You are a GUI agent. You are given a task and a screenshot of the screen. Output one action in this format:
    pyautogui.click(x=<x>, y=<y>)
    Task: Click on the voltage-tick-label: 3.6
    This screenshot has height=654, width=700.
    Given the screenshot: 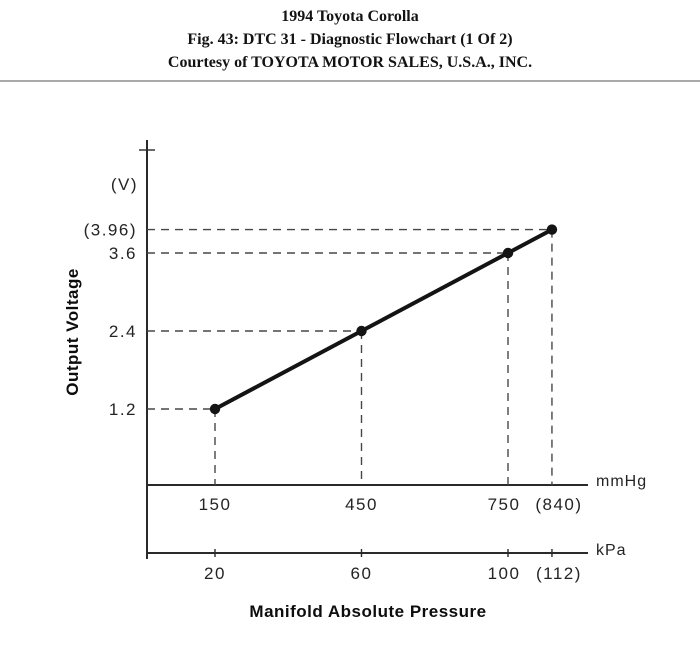 What is the action you would take?
    pyautogui.click(x=123, y=253)
    